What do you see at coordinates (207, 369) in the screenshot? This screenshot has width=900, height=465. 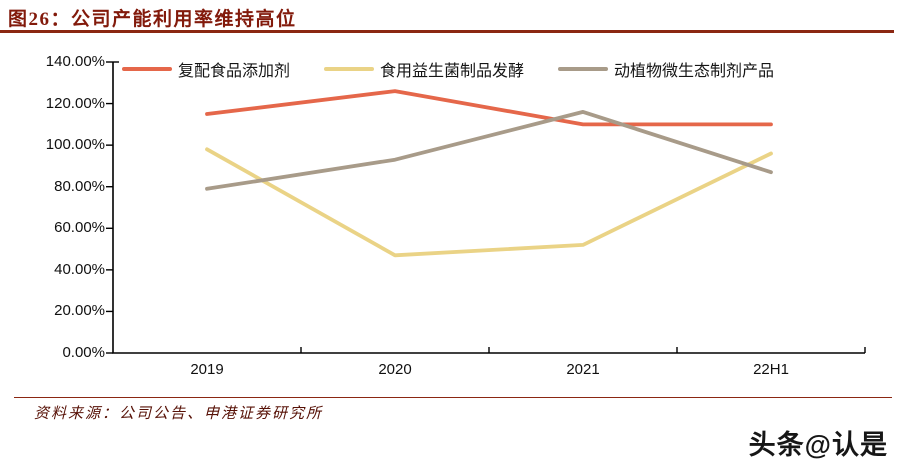 I see `x-tick-label: 2019` at bounding box center [207, 369].